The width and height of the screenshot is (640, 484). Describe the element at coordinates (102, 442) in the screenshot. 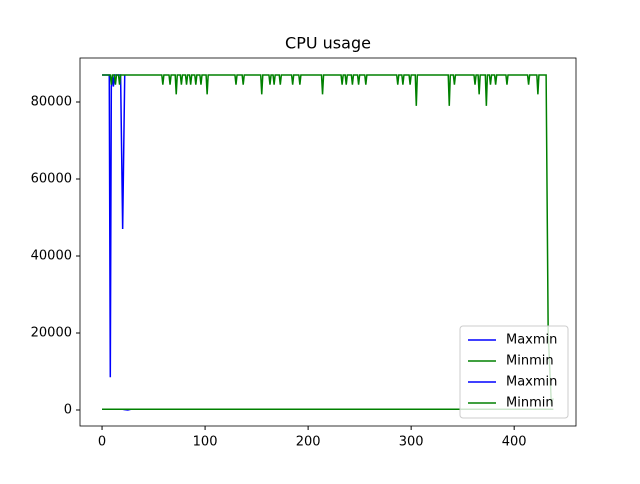

I see `x-tick-label: 0` at that location.